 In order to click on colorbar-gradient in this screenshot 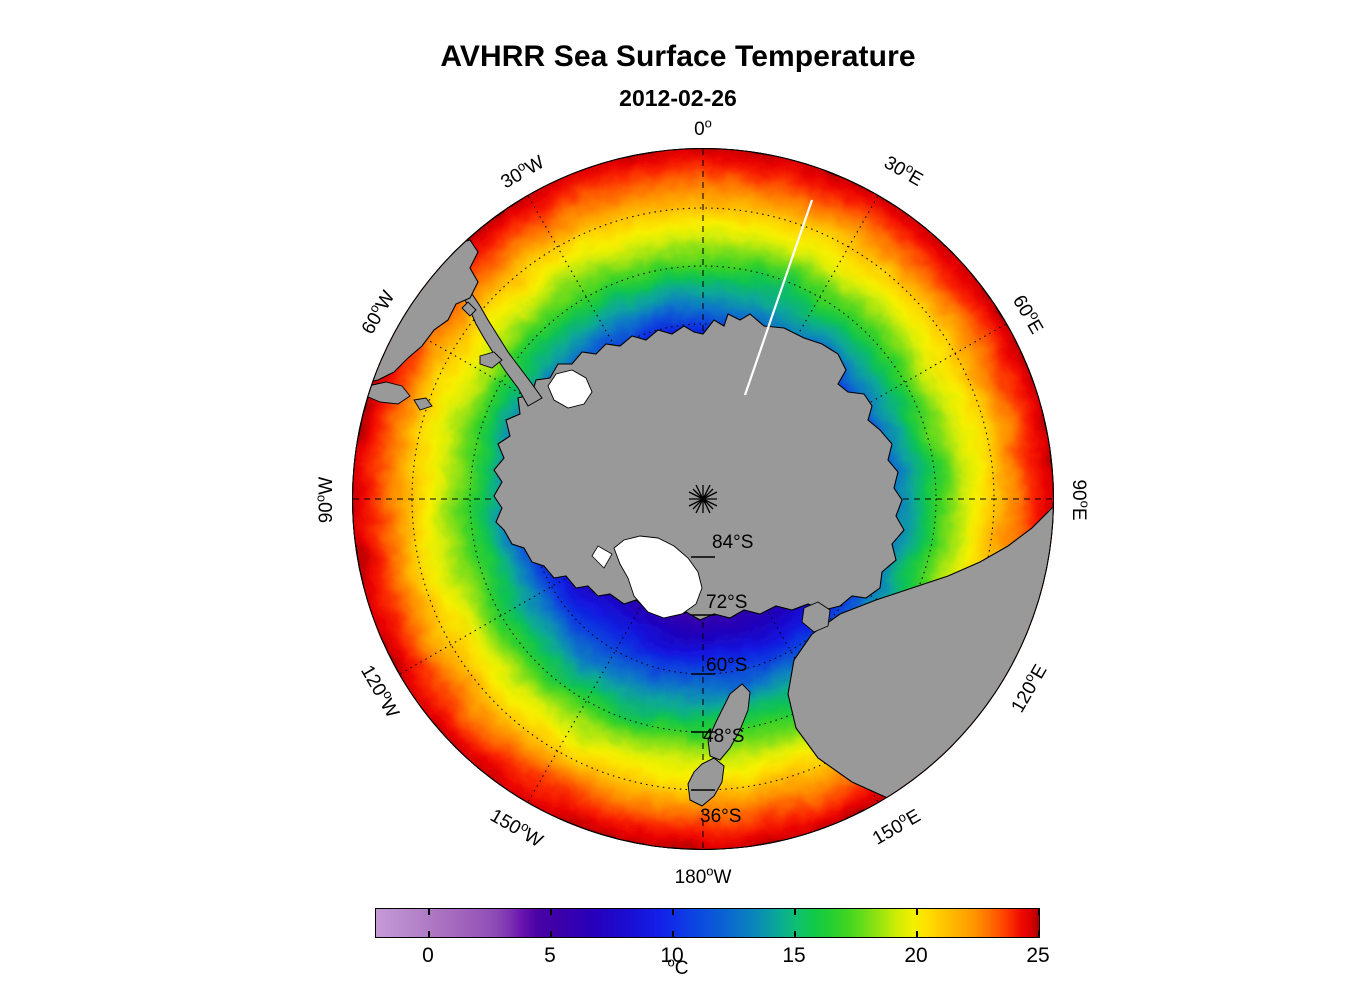, I will do `click(707, 923)`.